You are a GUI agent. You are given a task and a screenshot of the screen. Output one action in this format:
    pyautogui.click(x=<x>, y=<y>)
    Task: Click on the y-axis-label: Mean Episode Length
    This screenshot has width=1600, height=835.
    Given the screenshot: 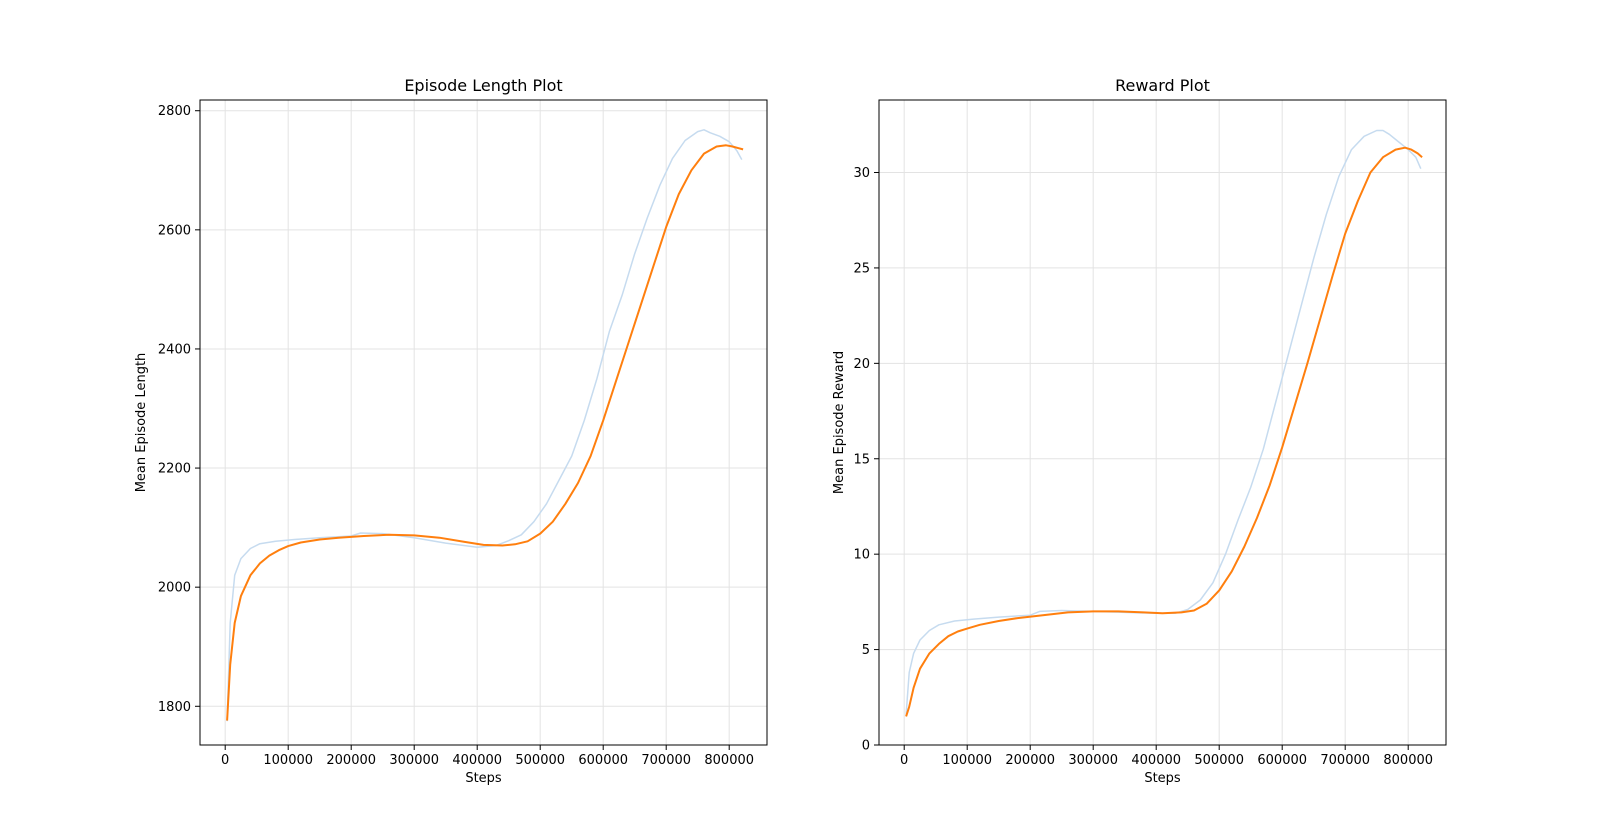 What is the action you would take?
    pyautogui.click(x=141, y=423)
    